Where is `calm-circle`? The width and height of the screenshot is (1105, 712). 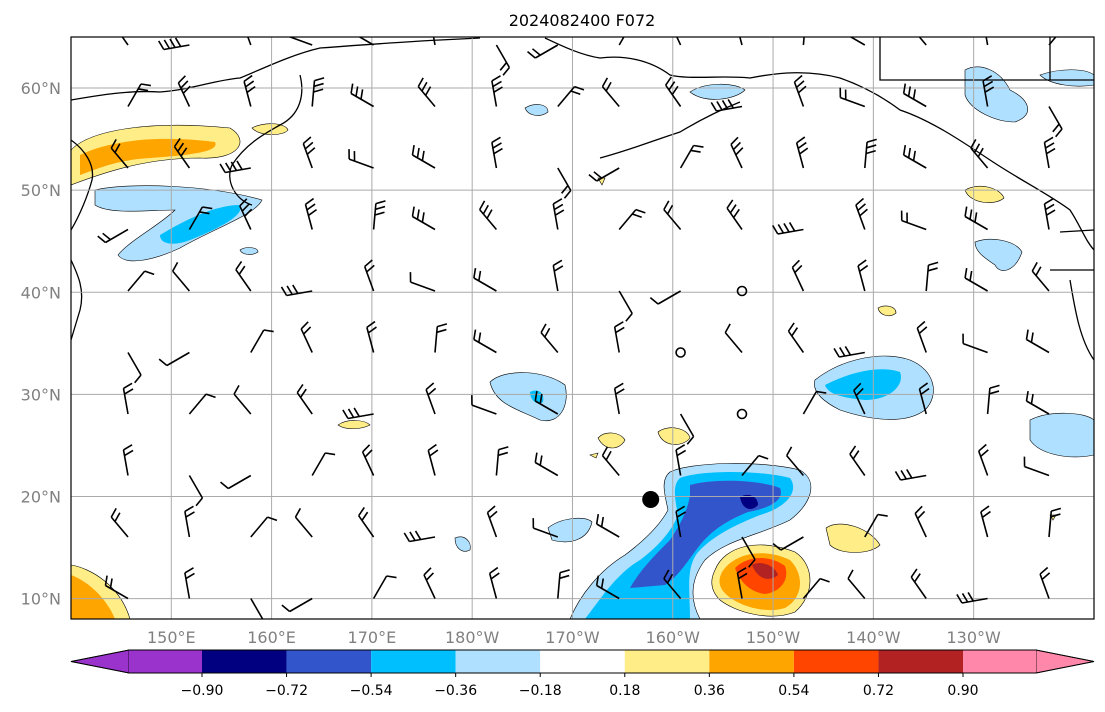 calm-circle is located at coordinates (742, 414).